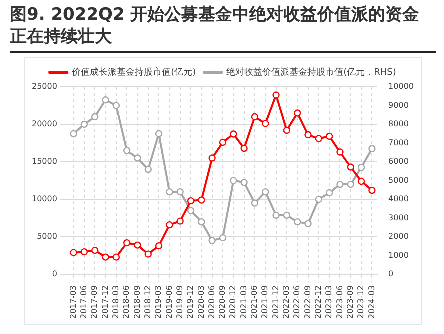 This screenshot has height=334, width=444. What do you see at coordinates (95, 303) in the screenshot?
I see `x-tick-label: 2017-09` at bounding box center [95, 303].